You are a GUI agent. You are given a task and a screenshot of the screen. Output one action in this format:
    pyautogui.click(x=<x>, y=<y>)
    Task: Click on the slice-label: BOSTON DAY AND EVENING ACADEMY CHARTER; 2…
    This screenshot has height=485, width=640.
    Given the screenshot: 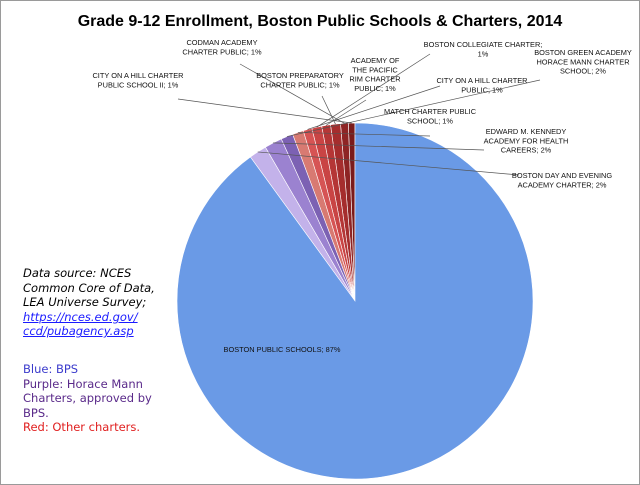 What is the action you would take?
    pyautogui.click(x=562, y=180)
    